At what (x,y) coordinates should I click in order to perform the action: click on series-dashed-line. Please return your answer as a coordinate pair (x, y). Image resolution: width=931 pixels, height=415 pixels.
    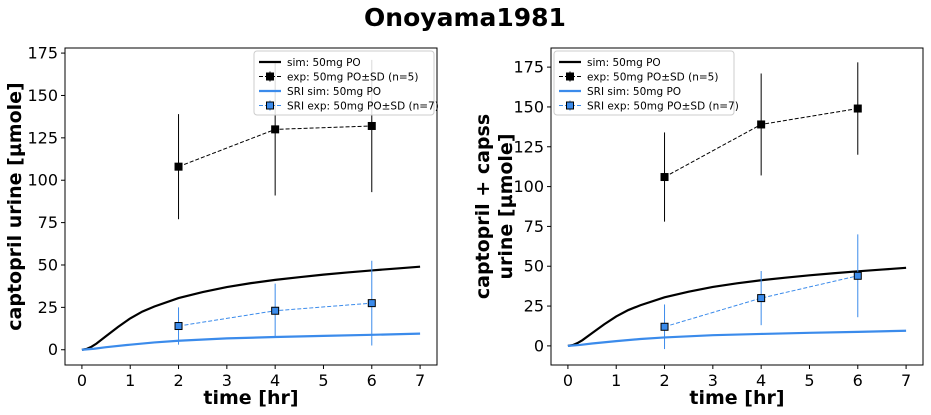
    Looking at the image, I should click on (761, 301).